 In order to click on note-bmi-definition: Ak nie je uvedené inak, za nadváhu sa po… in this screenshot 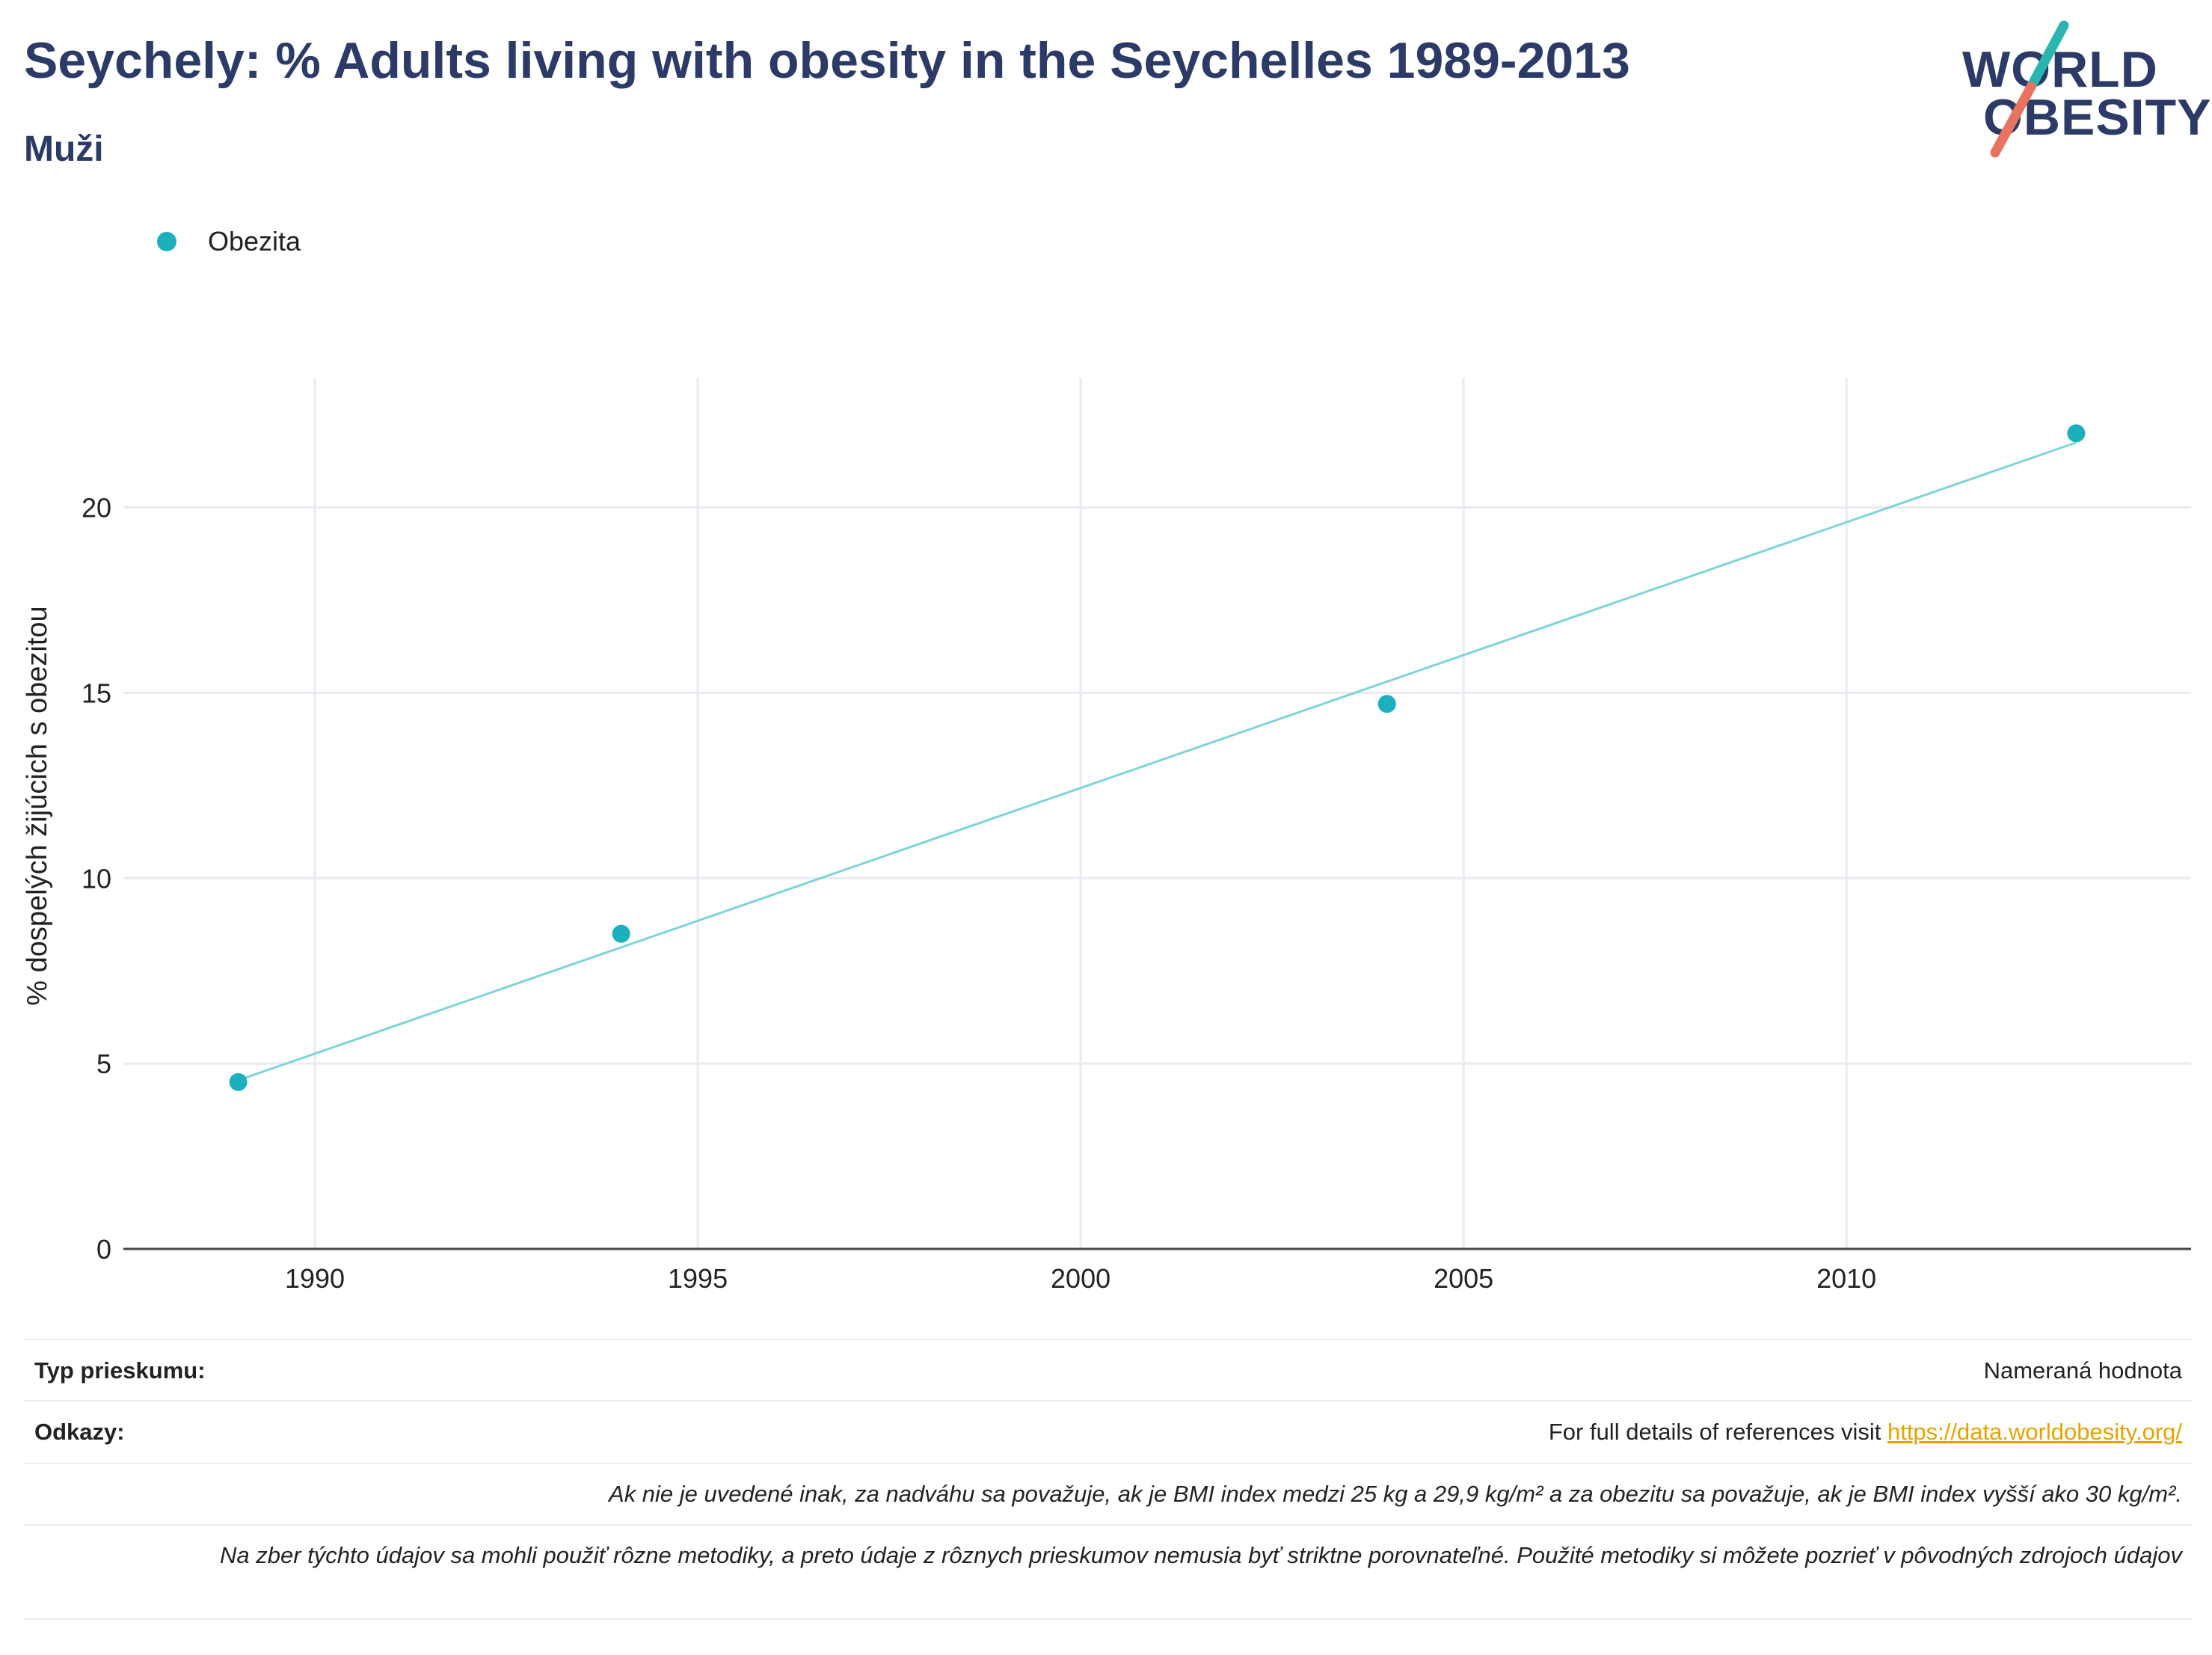, I will do `click(1395, 1494)`.